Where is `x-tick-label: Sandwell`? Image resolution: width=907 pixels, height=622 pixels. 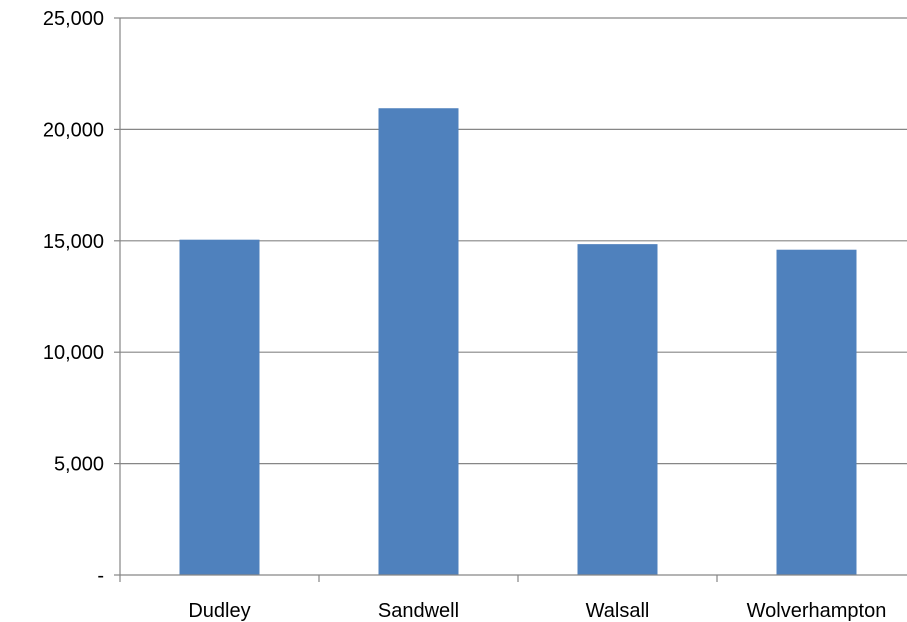
x-tick-label: Sandwell is located at coordinates (418, 611).